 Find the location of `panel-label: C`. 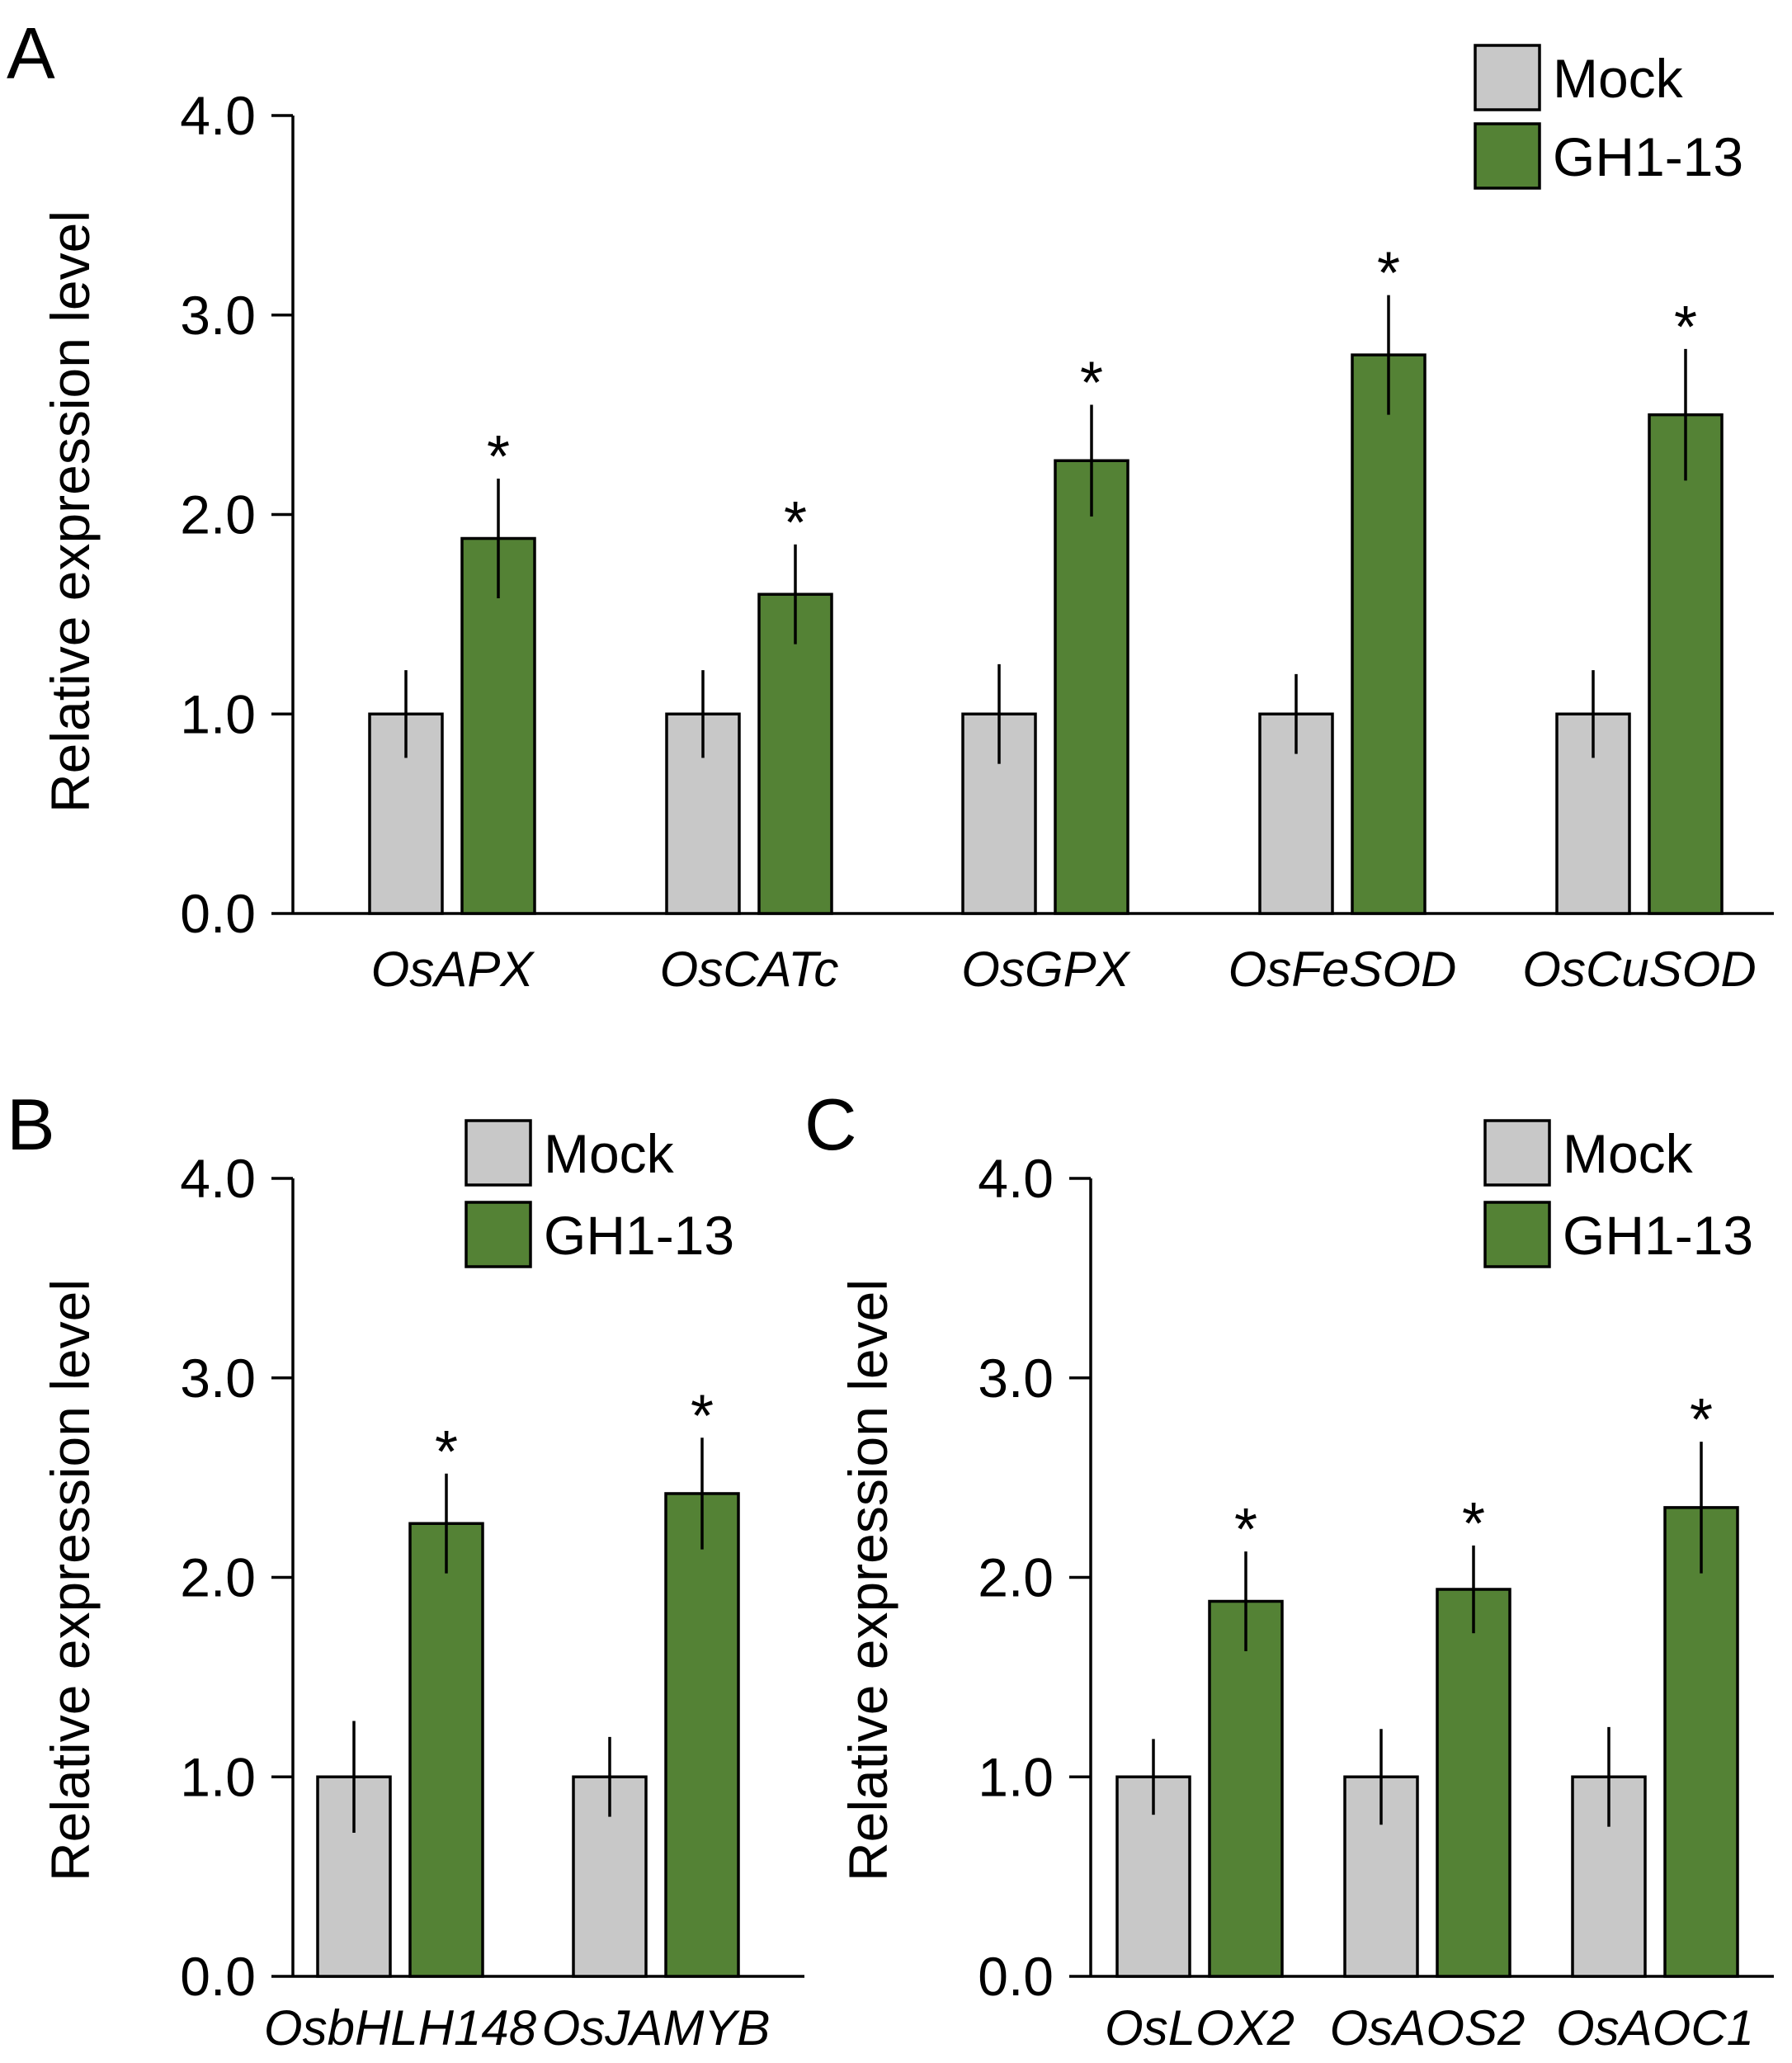

panel-label: C is located at coordinates (830, 1124).